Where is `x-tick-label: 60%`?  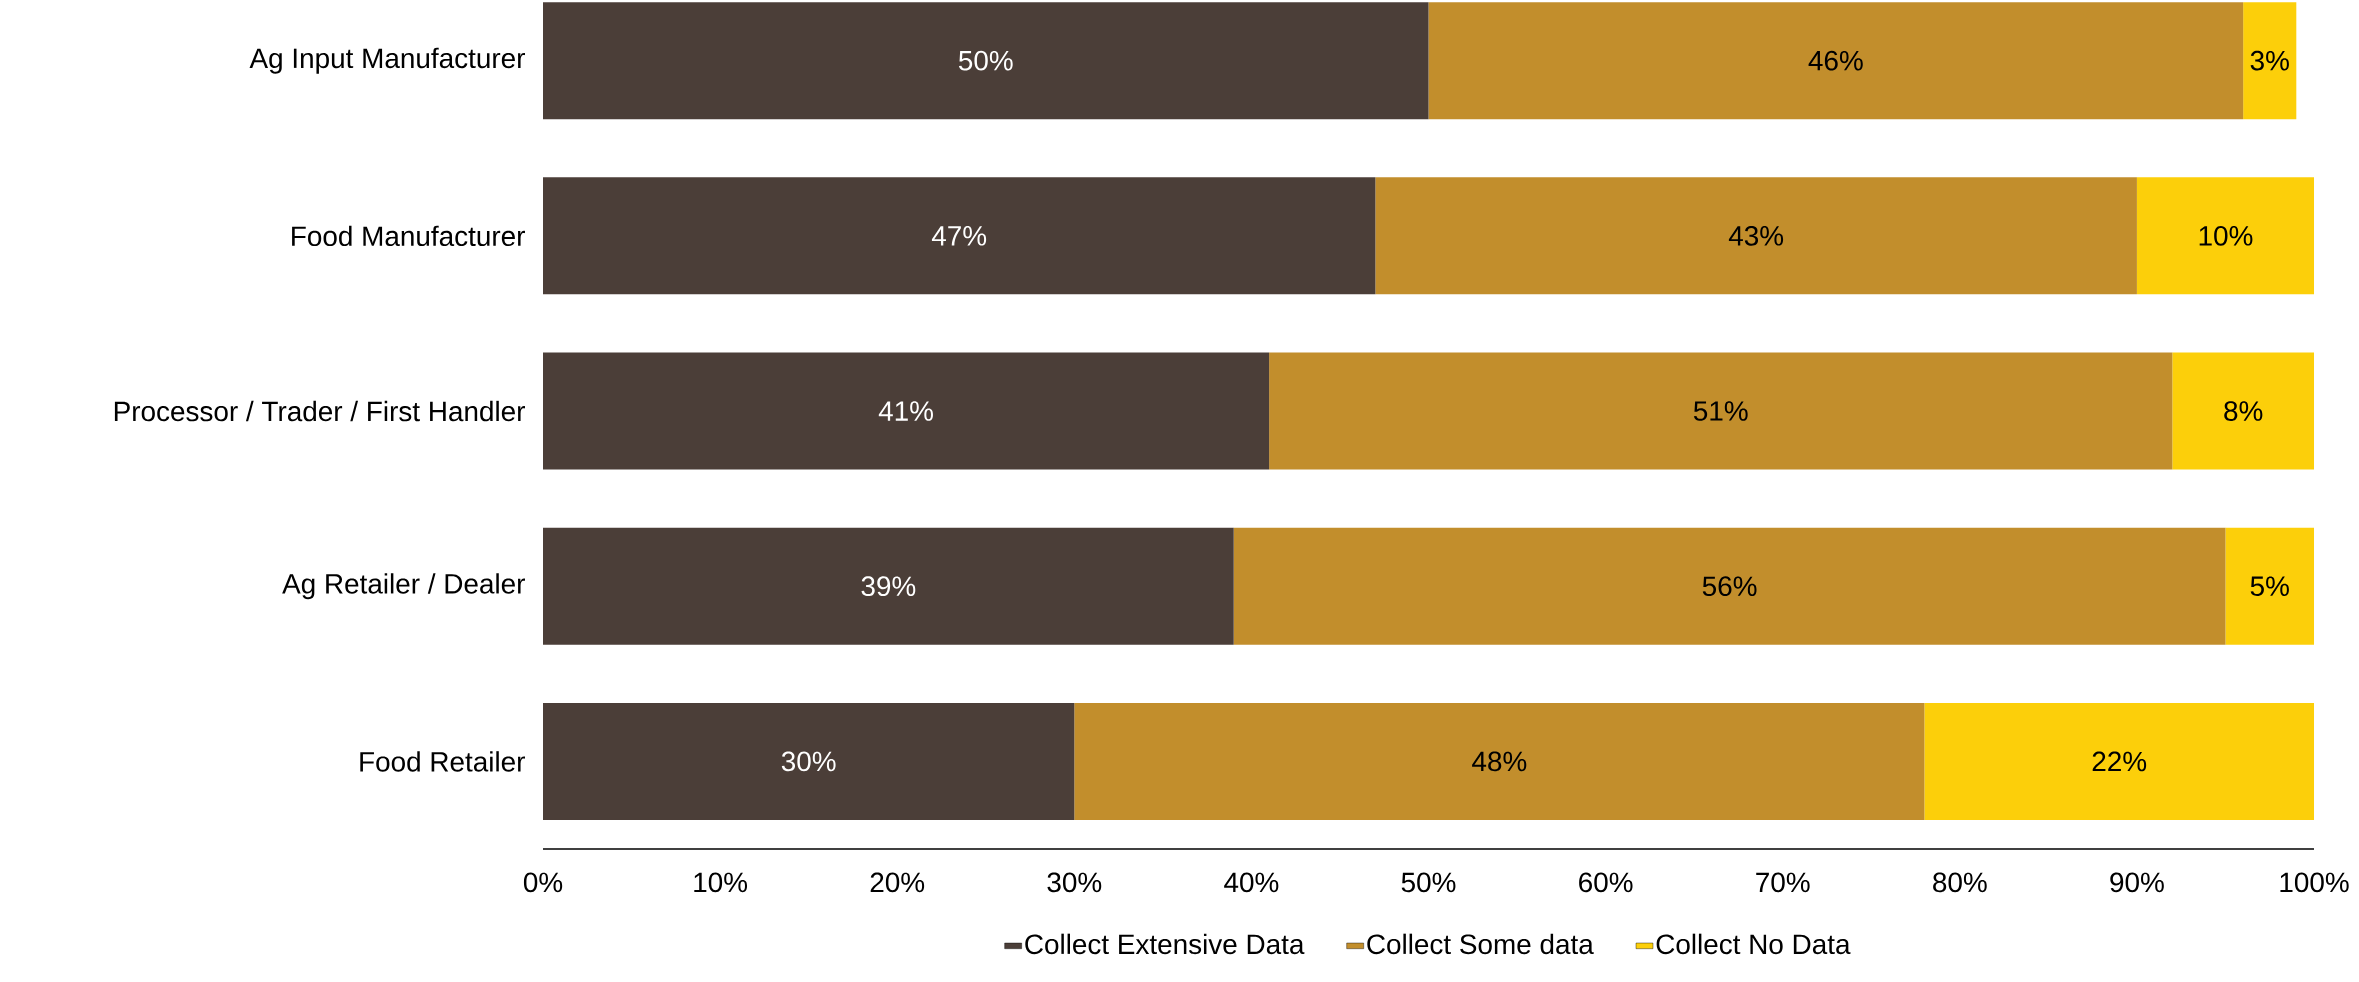 x-tick-label: 60% is located at coordinates (1606, 882).